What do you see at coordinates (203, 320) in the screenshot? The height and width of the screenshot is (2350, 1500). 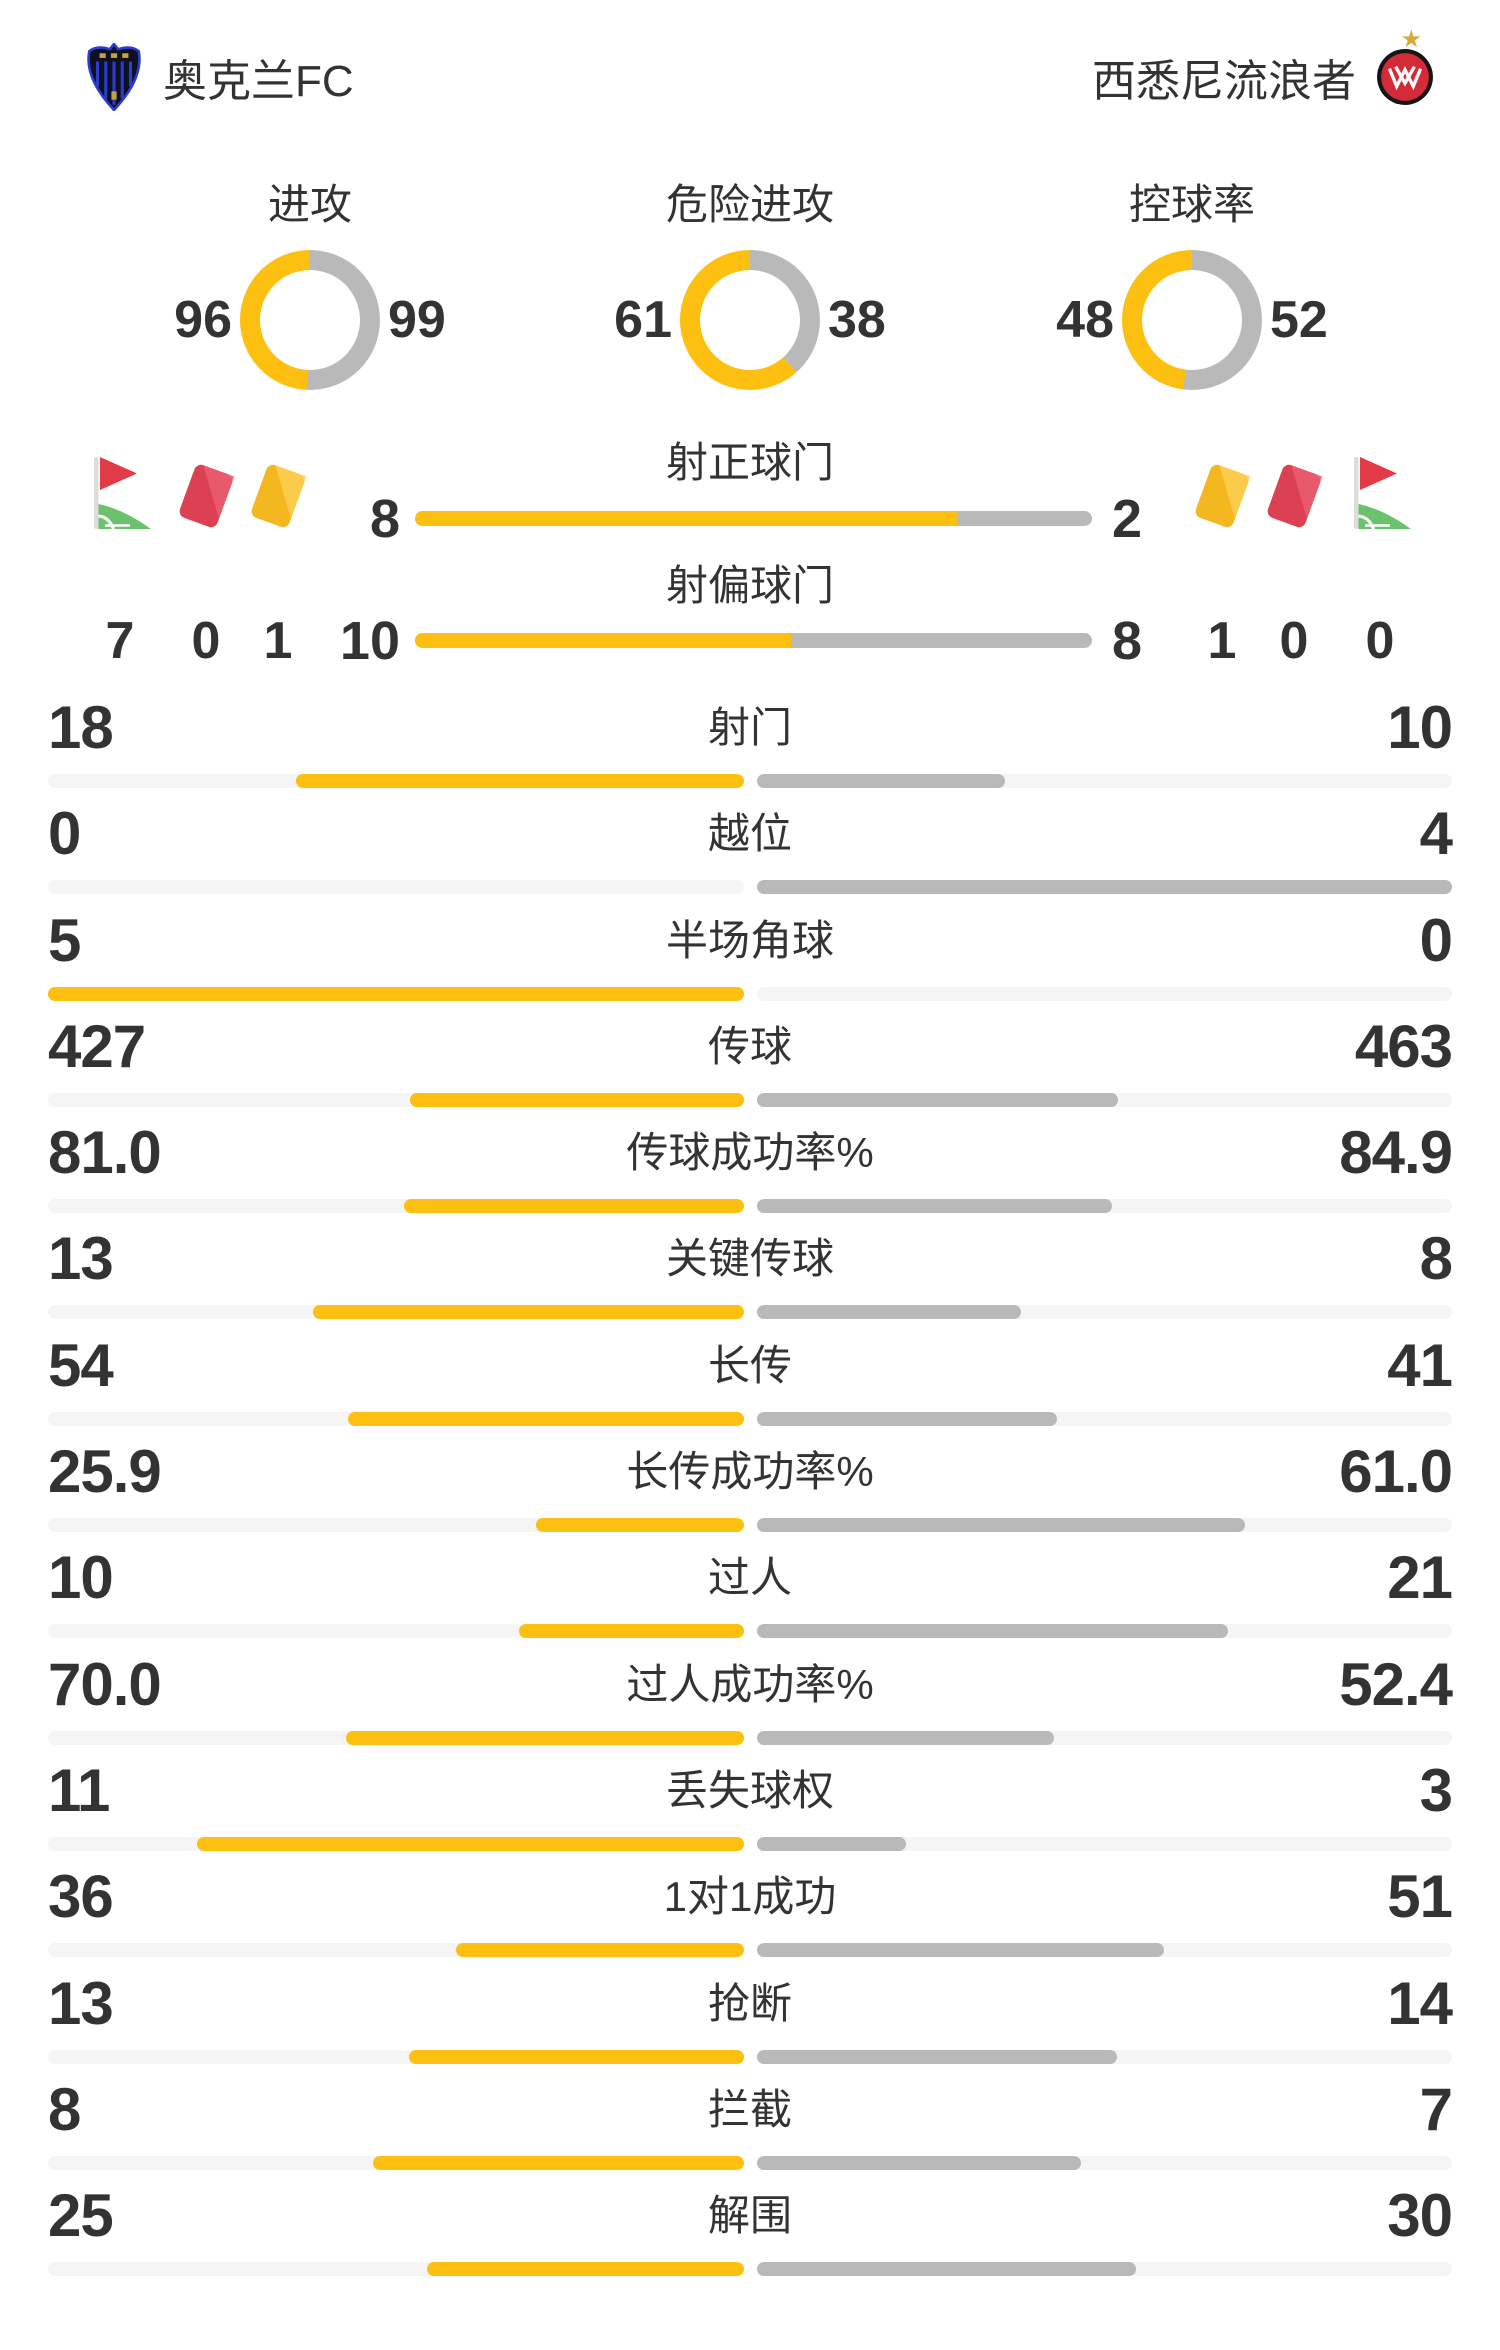 I see `donut-home-value: 96` at bounding box center [203, 320].